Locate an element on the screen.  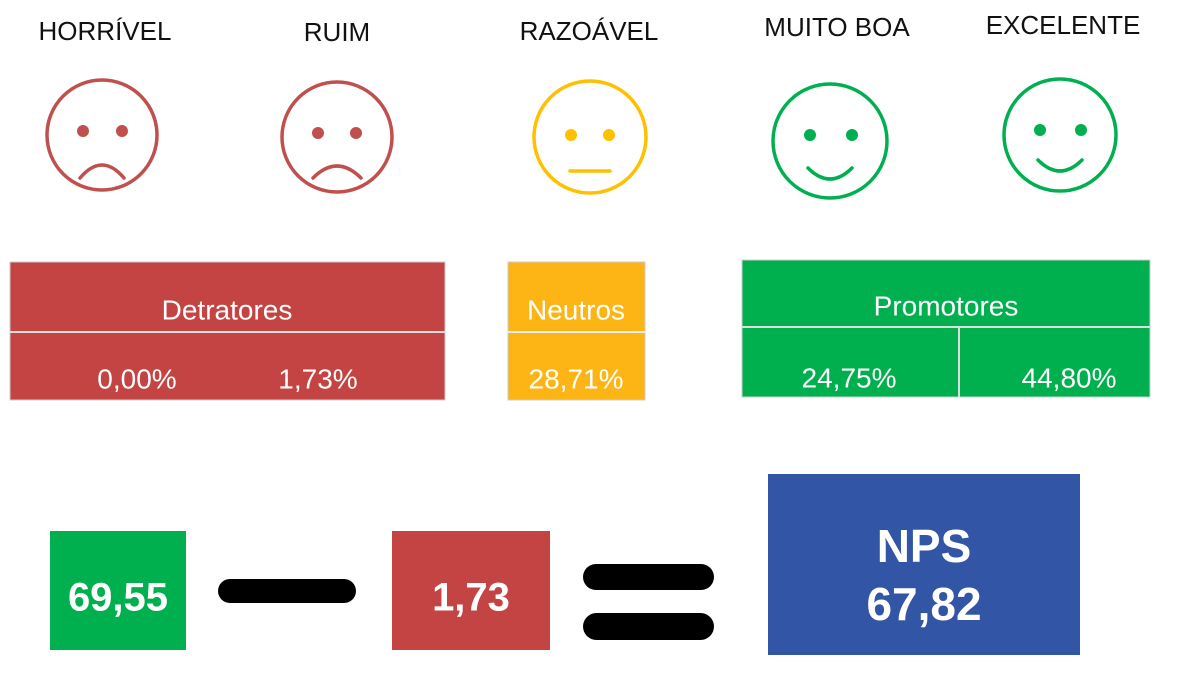
nps-label: NPS is located at coordinates (924, 546).